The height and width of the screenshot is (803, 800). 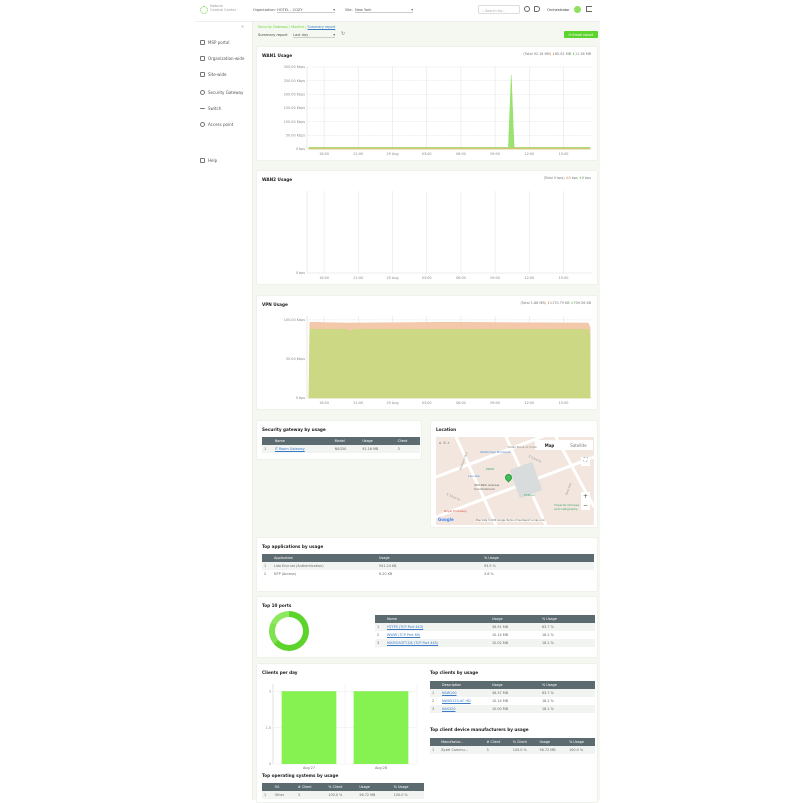 What do you see at coordinates (572, 303) in the screenshot?
I see `upload-icon: ⬆` at bounding box center [572, 303].